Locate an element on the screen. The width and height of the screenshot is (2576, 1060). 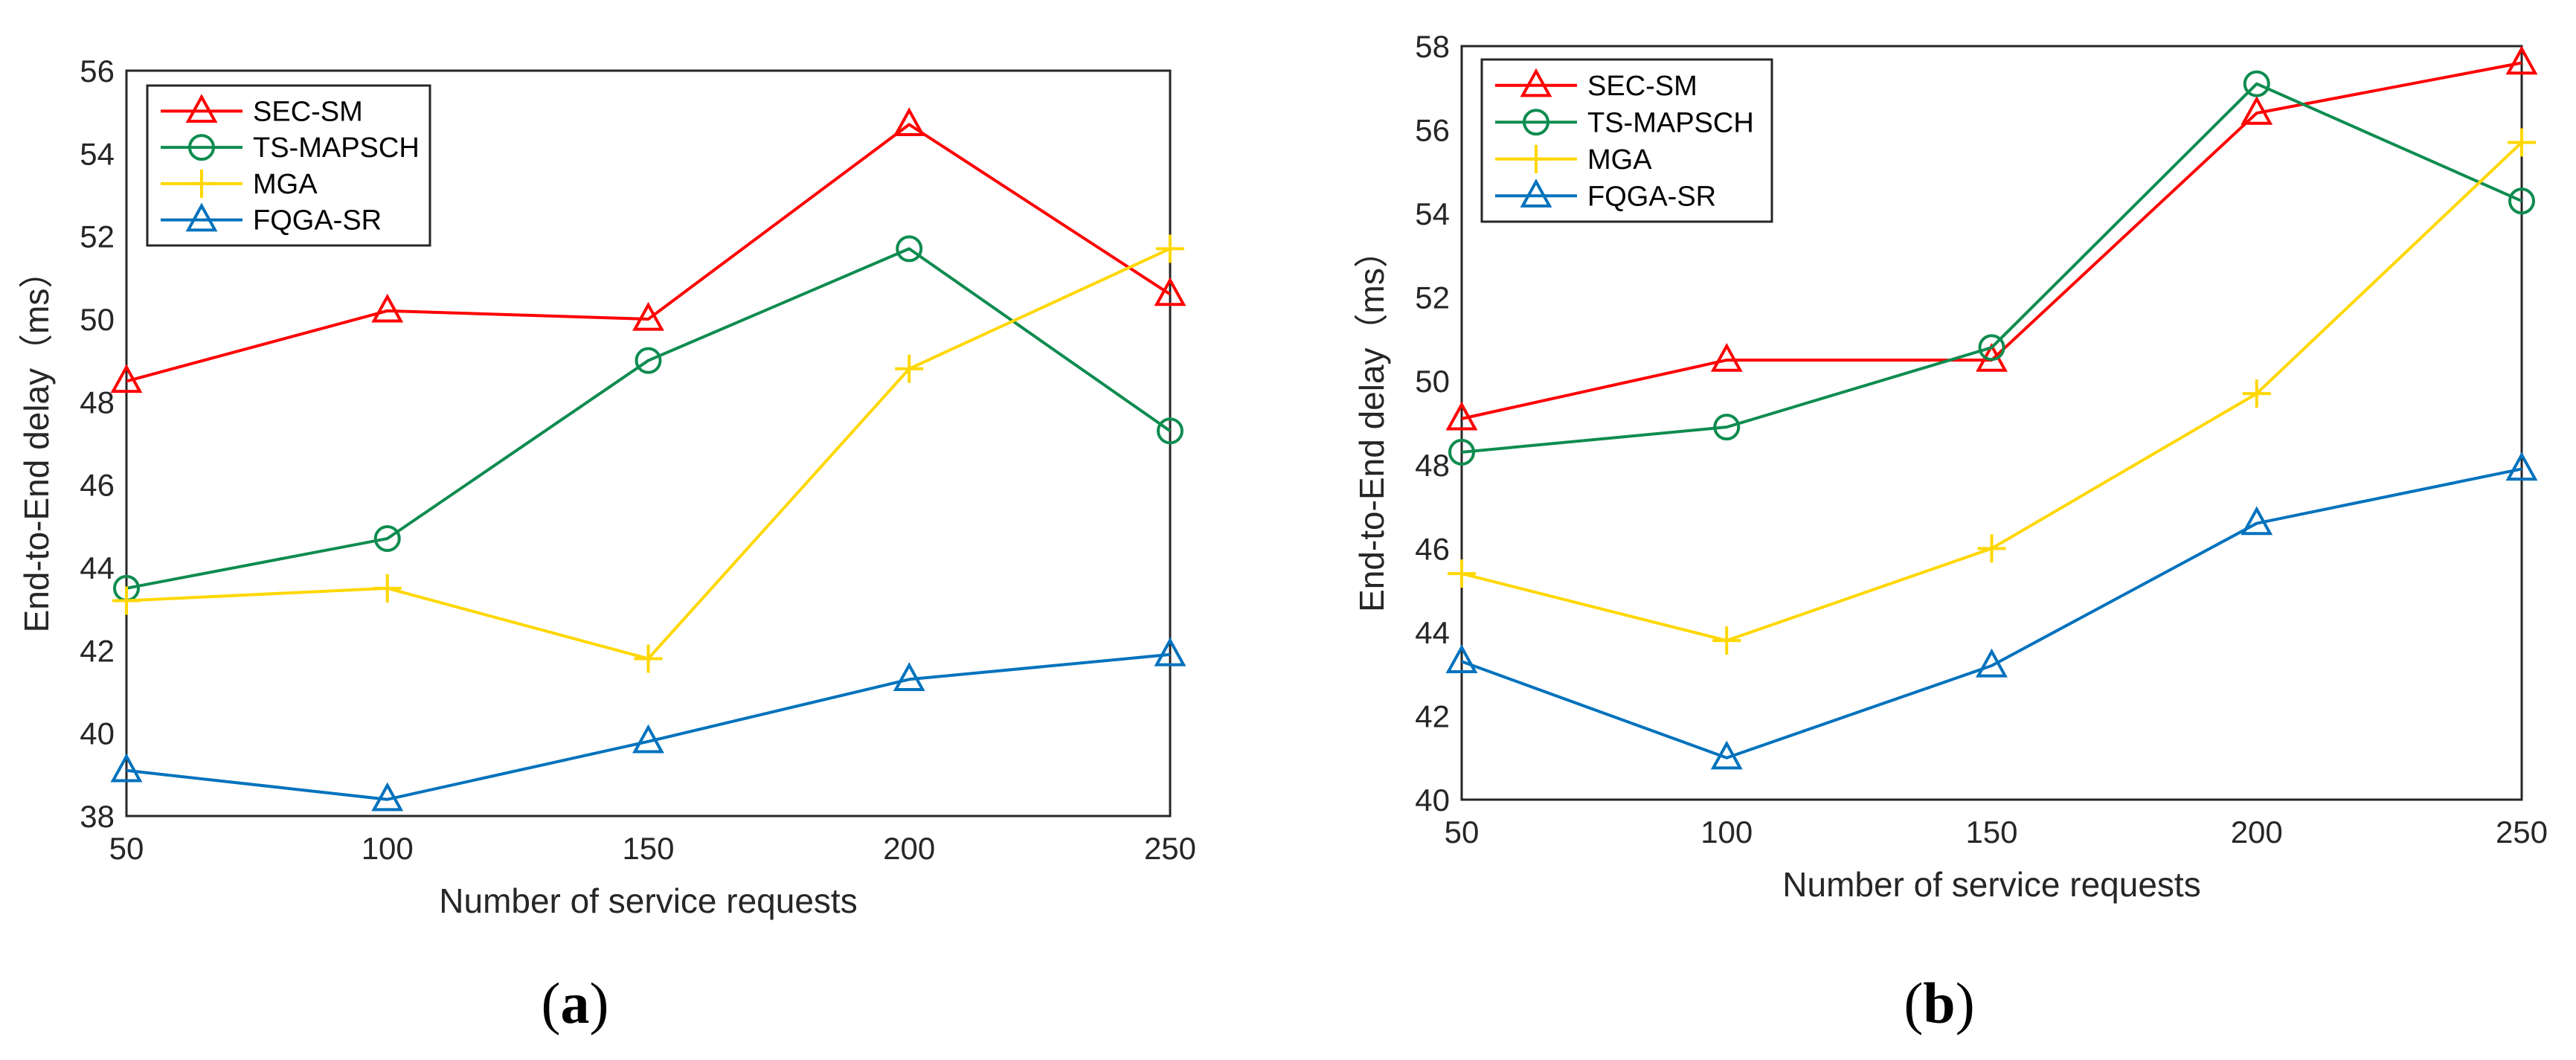
series-line-fqga-sr is located at coordinates (648, 726).